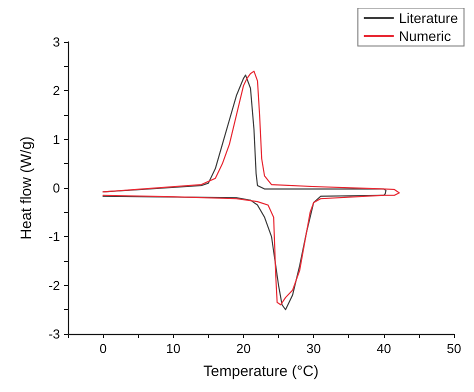 The height and width of the screenshot is (392, 474). Describe the element at coordinates (243, 348) in the screenshot. I see `x-tick-label: 20` at that location.